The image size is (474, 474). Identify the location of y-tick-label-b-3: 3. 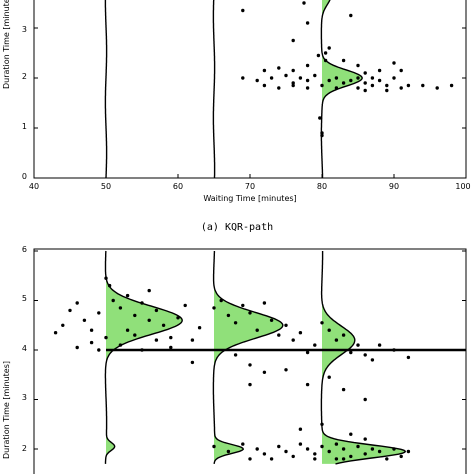
(24, 397).